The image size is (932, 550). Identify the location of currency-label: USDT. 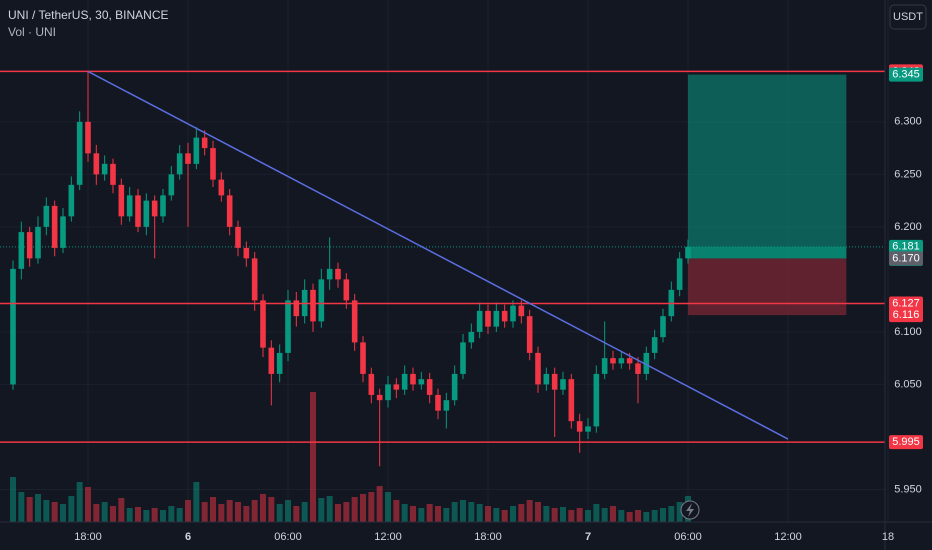
(908, 17).